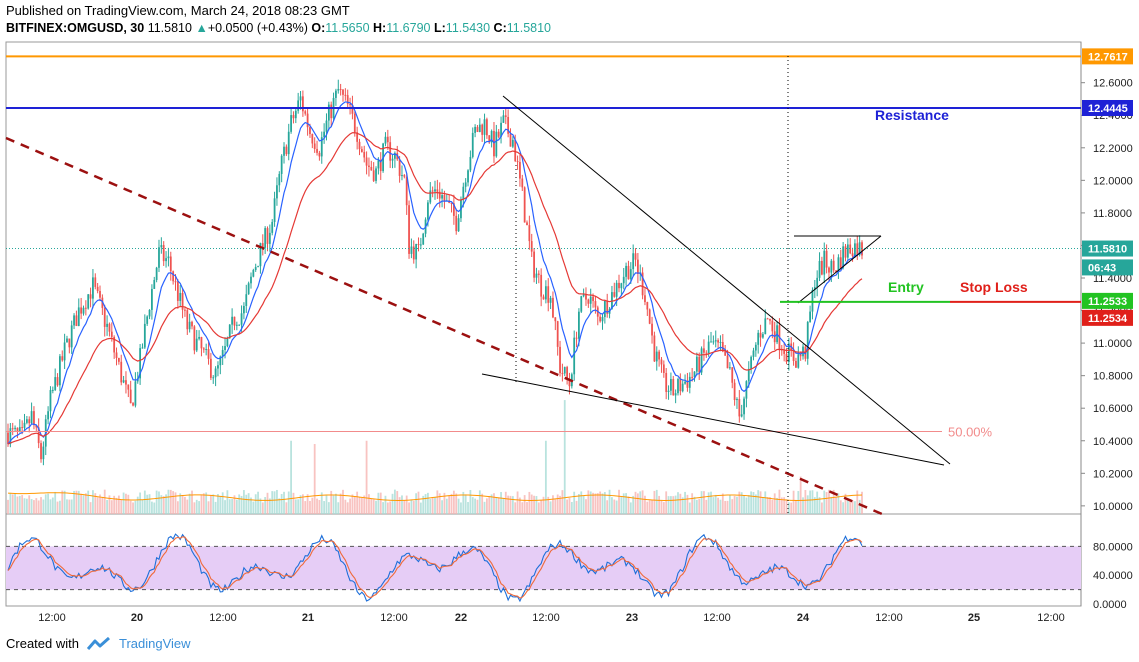 This screenshot has height=662, width=1139. Describe the element at coordinates (1107, 317) in the screenshot. I see `price-tag` at that location.